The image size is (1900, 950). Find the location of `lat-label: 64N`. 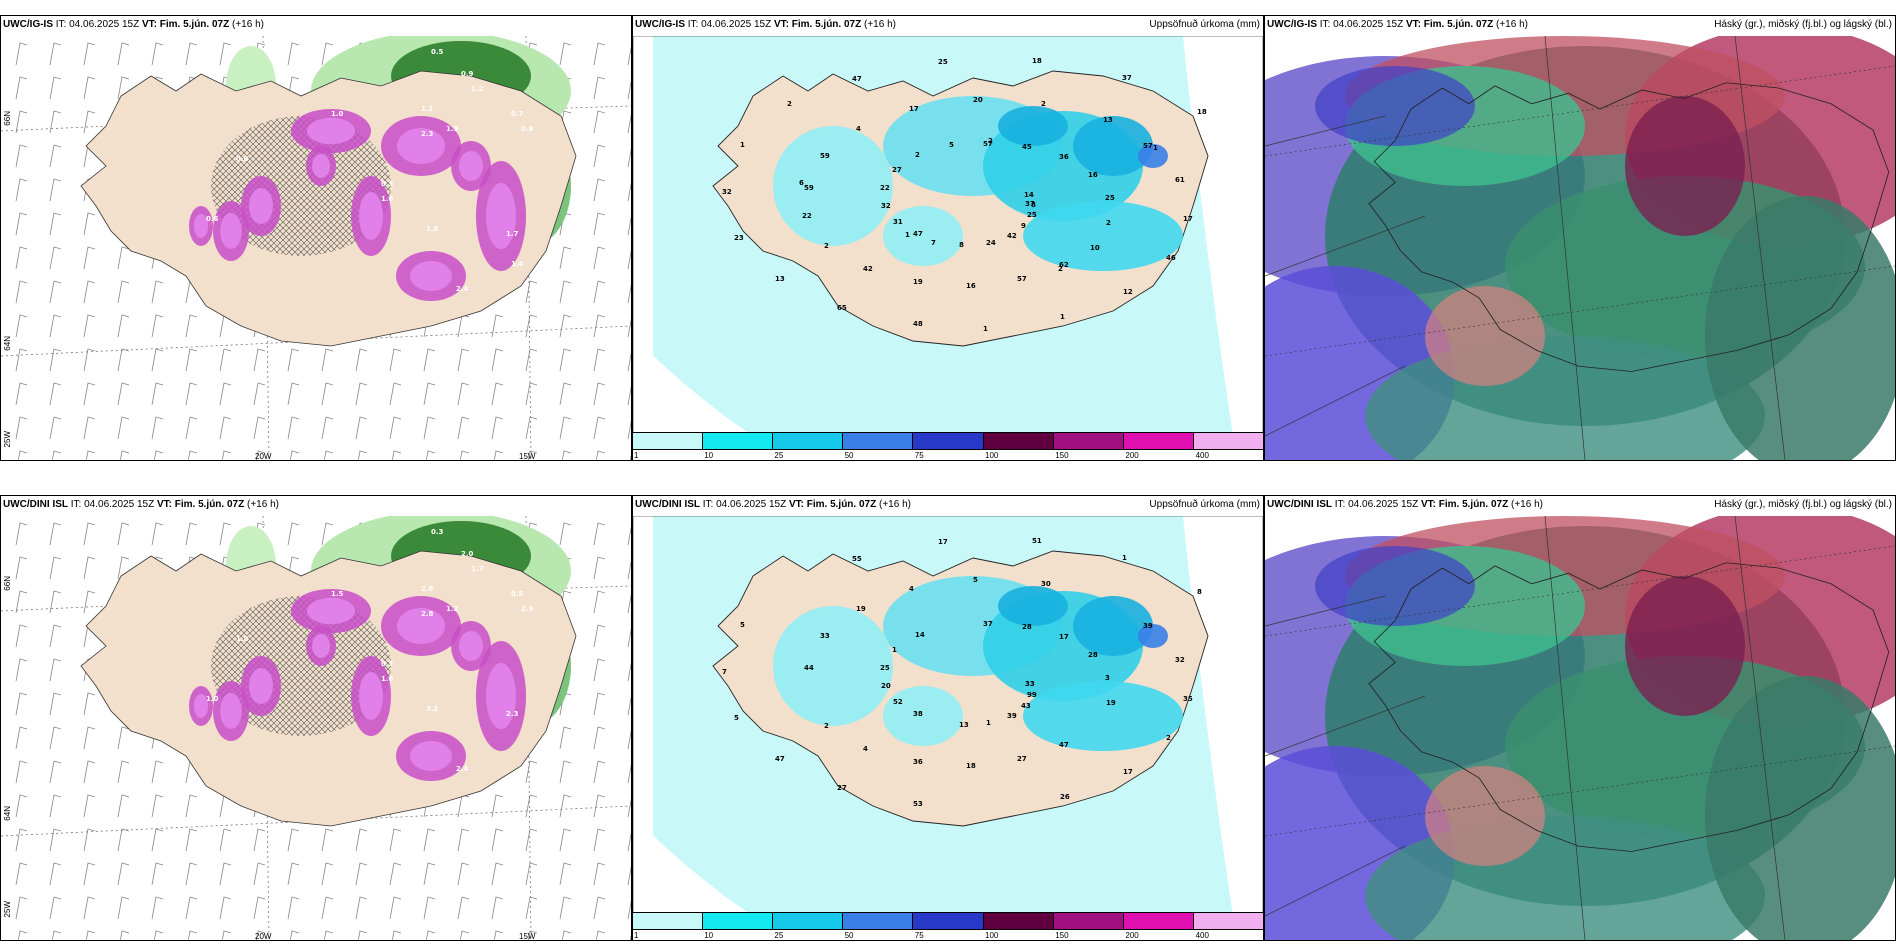

lat-label: 64N is located at coordinates (7, 343).